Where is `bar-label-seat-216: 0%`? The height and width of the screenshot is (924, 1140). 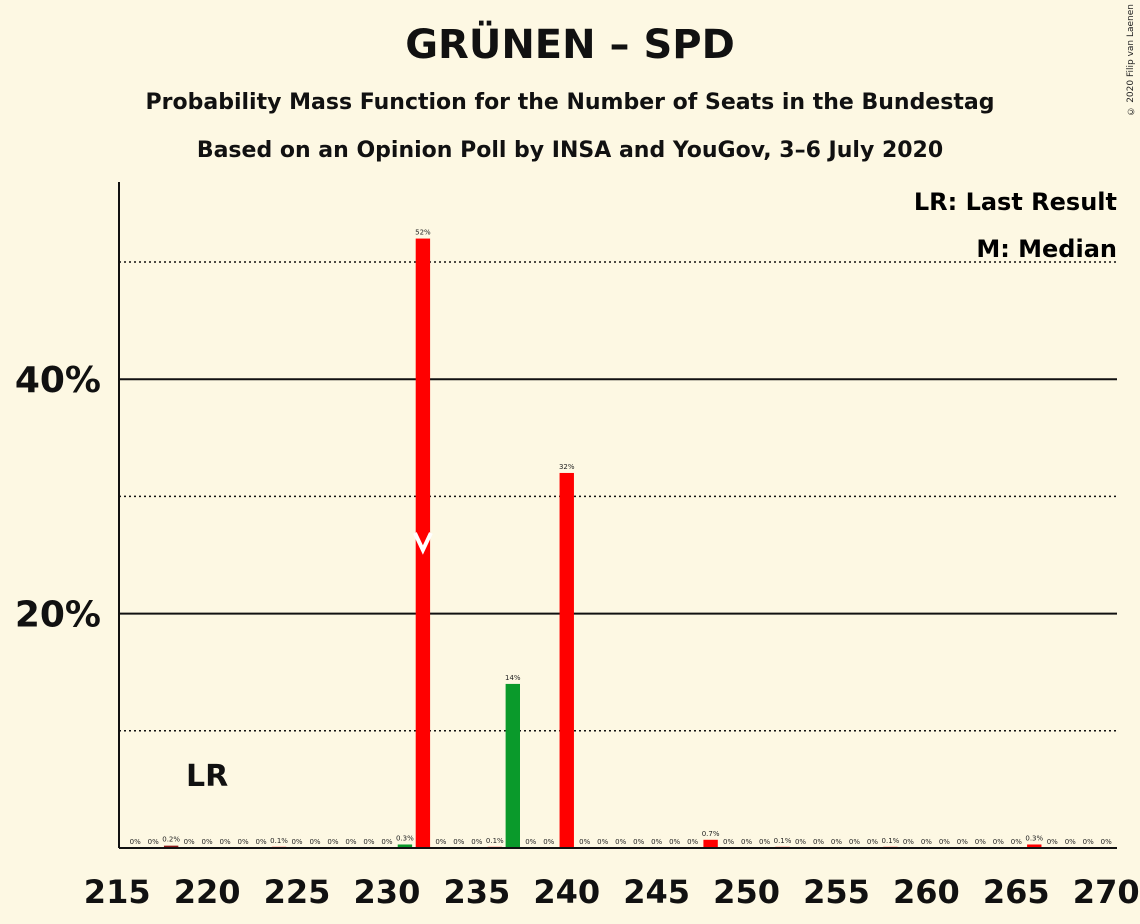
bar-label-seat-216: 0% is located at coordinates (135, 842).